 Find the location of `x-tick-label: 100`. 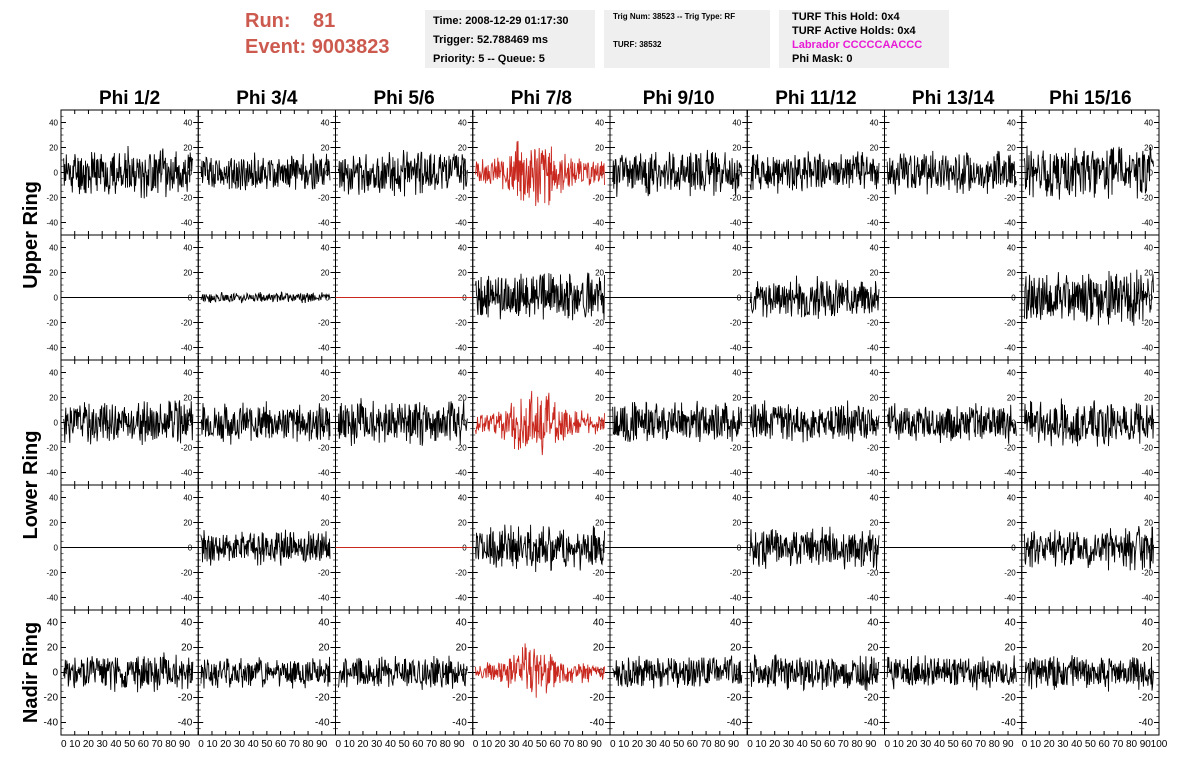

x-tick-label: 100 is located at coordinates (1159, 744).